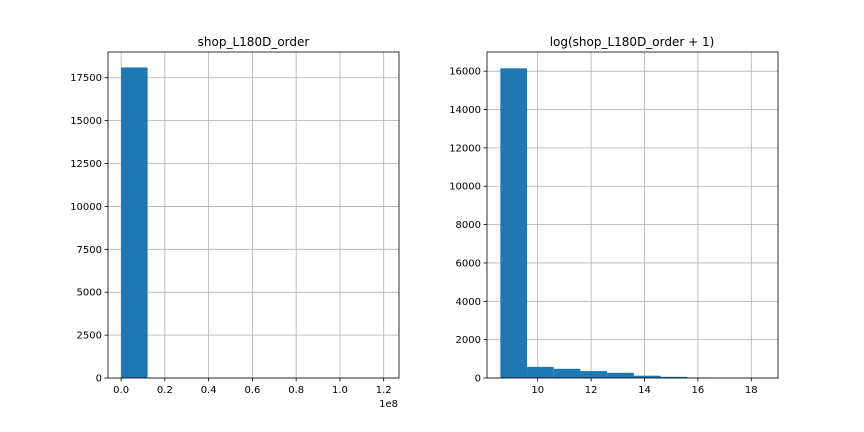 This screenshot has width=864, height=432. Describe the element at coordinates (89, 250) in the screenshot. I see `histogram-raw-y-tick-label: 7500` at that location.